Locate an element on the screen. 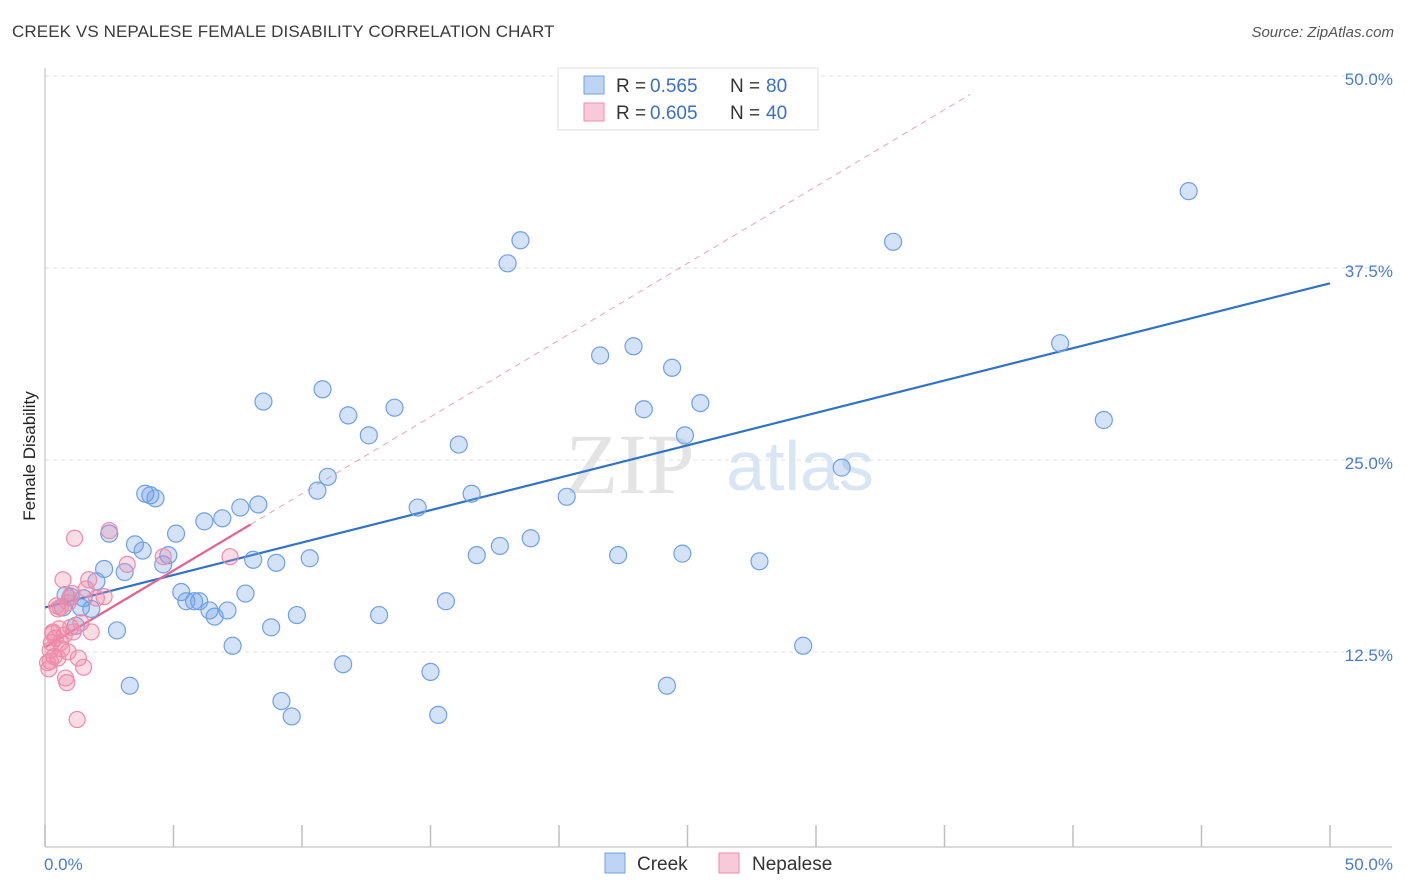 The height and width of the screenshot is (892, 1406). watermark-atlas: atlas is located at coordinates (800, 466).